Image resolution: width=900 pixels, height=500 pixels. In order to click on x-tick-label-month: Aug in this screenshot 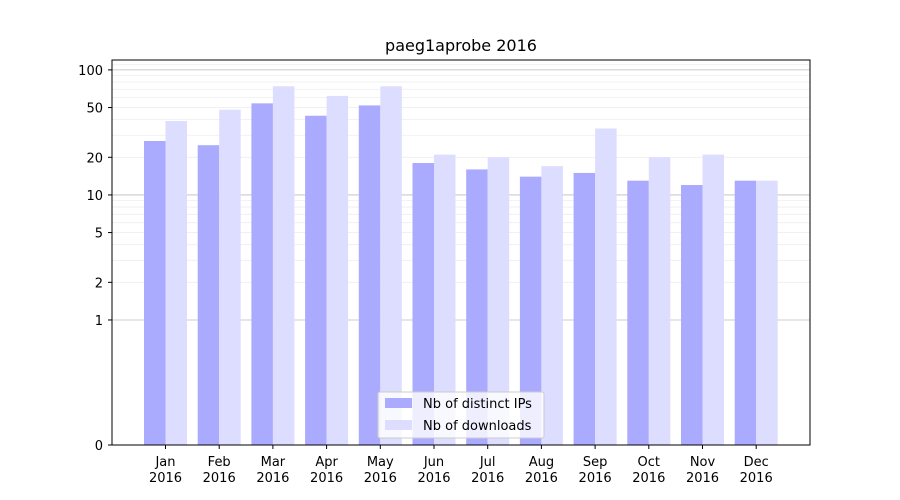, I will do `click(541, 462)`.